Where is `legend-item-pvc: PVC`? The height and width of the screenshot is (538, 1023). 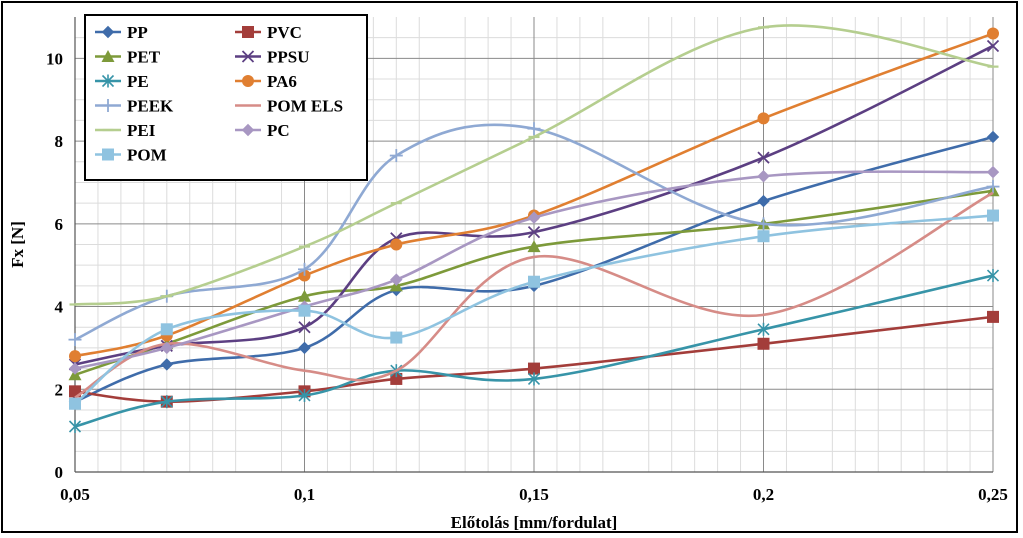
legend-item-pvc: PVC is located at coordinates (268, 32).